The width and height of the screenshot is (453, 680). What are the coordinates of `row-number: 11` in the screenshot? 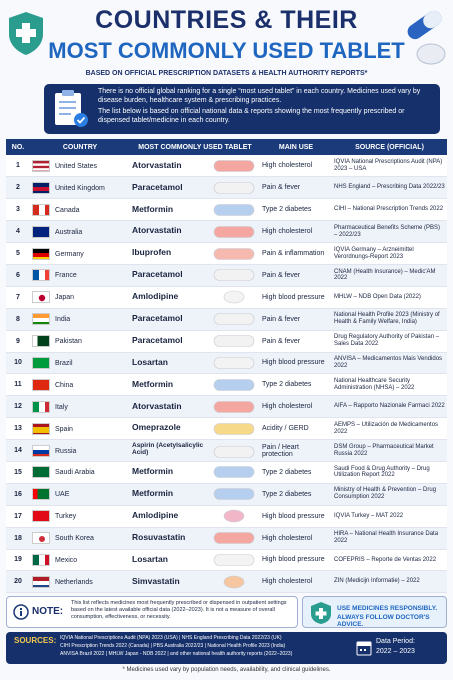 It's located at (18, 385).